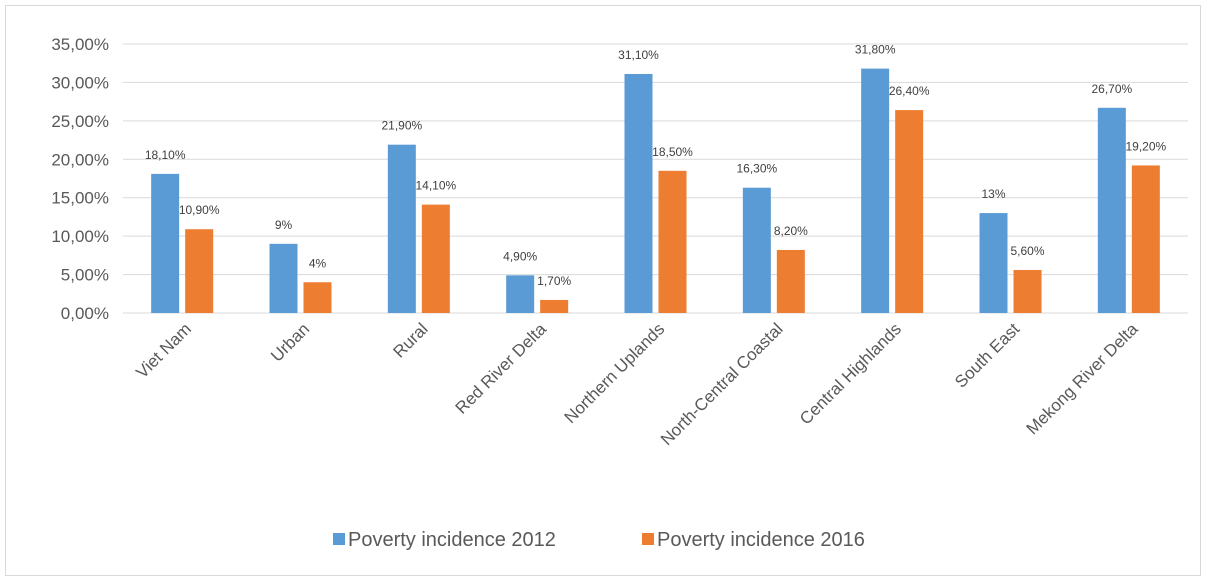 The image size is (1206, 581). I want to click on x-tick-label: Rural, so click(411, 340).